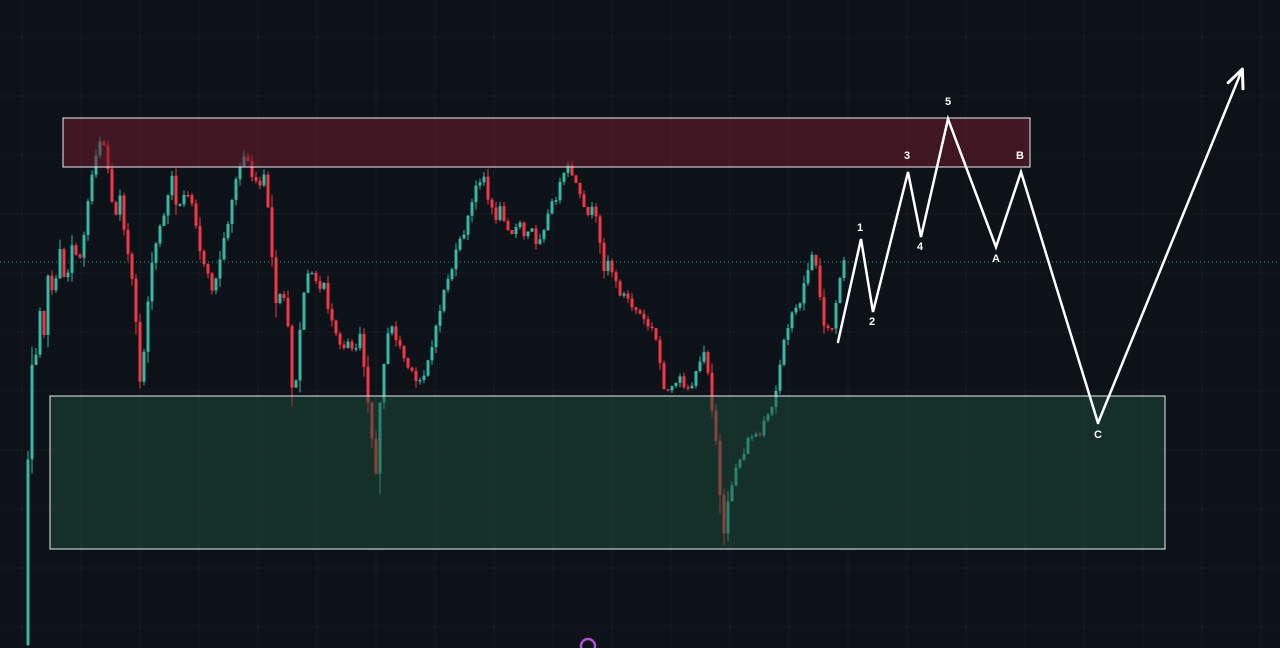 The image size is (1280, 648). What do you see at coordinates (907, 156) in the screenshot?
I see `wave-label-3: 3` at bounding box center [907, 156].